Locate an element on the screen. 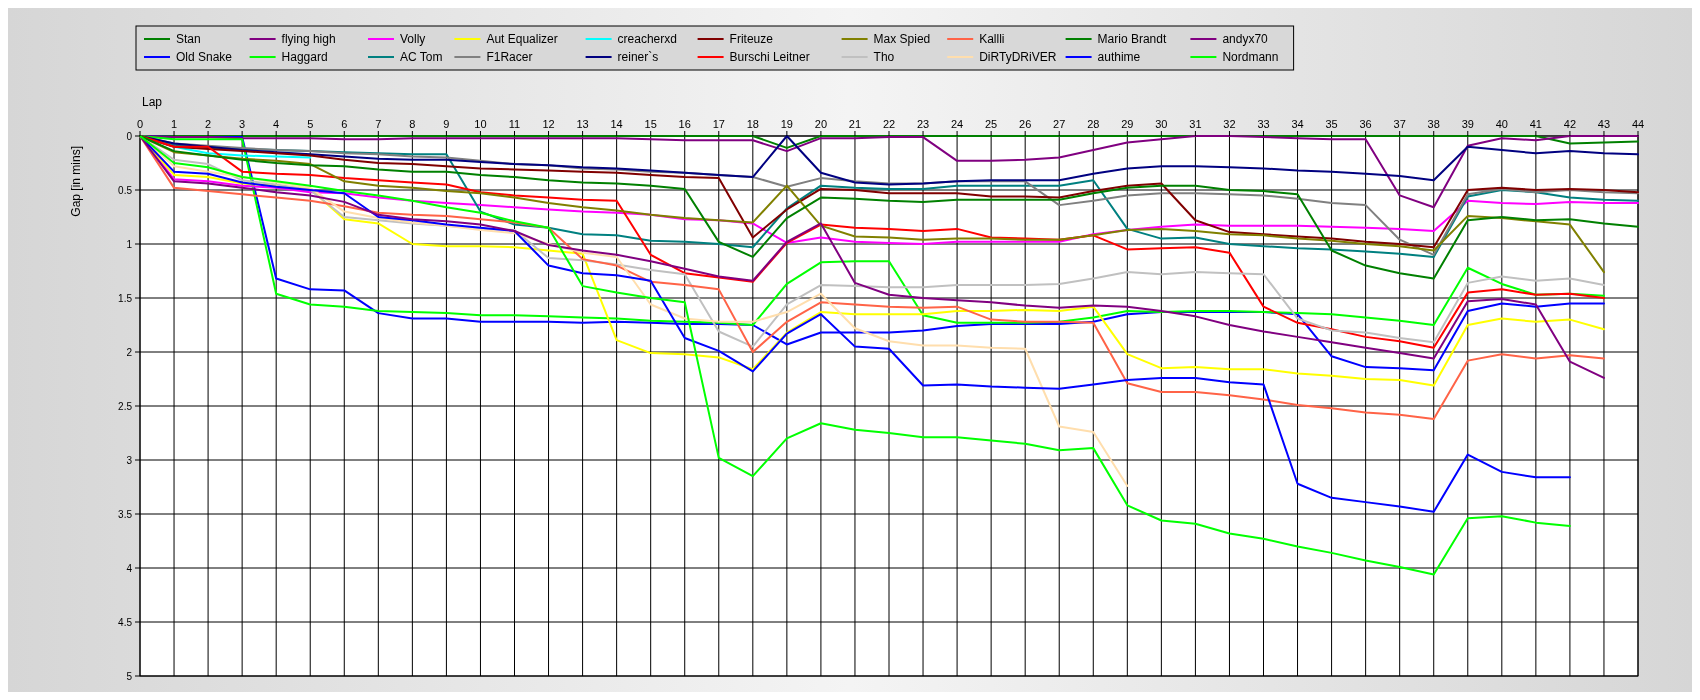 This screenshot has height=700, width=1700. y-tick-label: 2.5 is located at coordinates (125, 406).